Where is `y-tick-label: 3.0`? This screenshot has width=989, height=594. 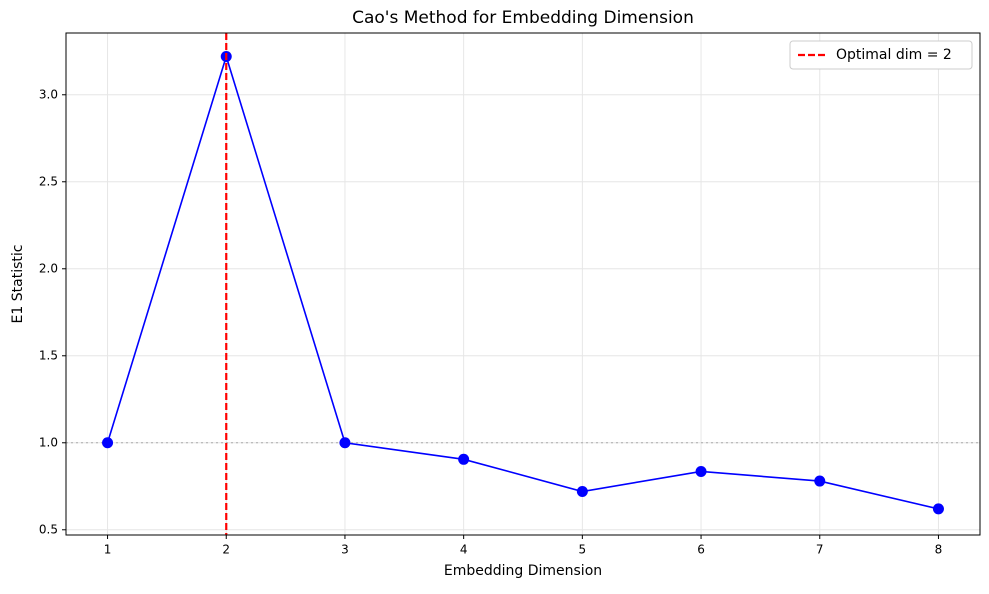
y-tick-label: 3.0 is located at coordinates (48, 94).